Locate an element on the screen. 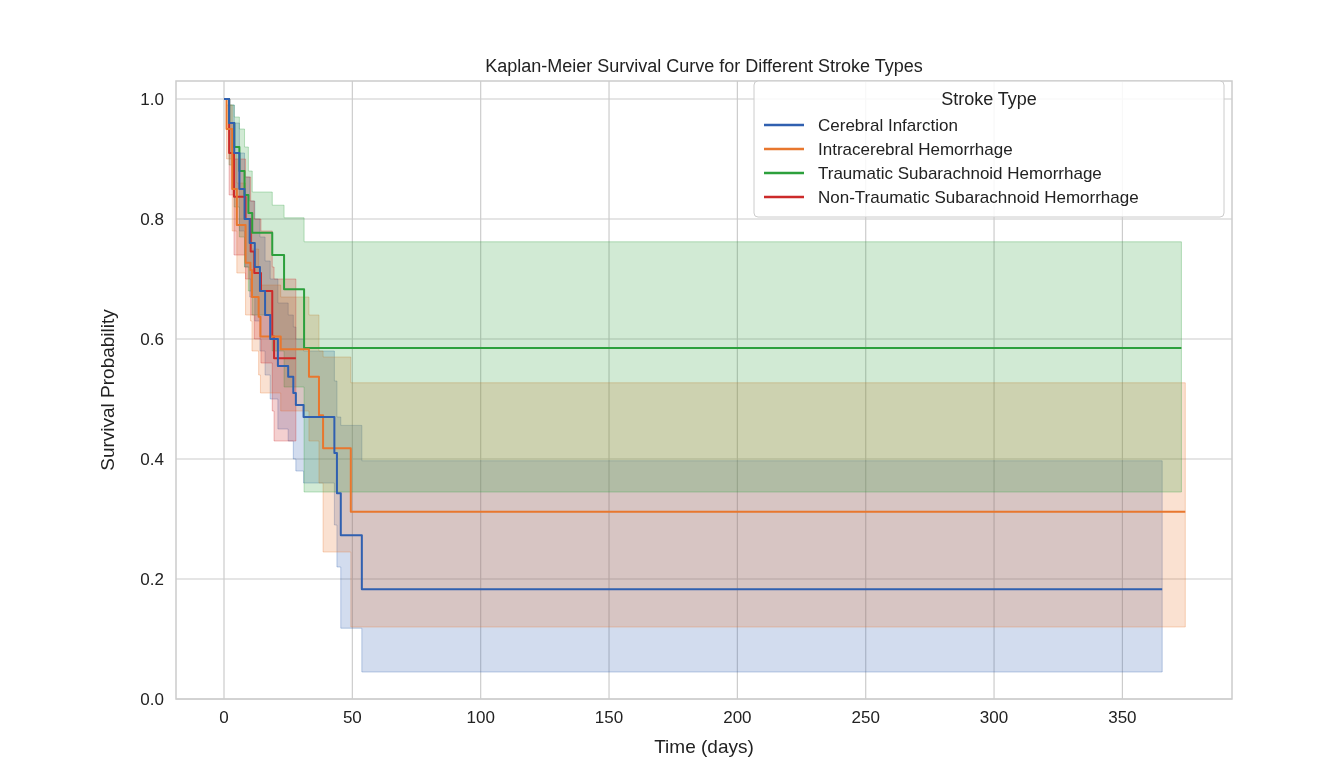  y-tick-label: 1.0 is located at coordinates (152, 99).